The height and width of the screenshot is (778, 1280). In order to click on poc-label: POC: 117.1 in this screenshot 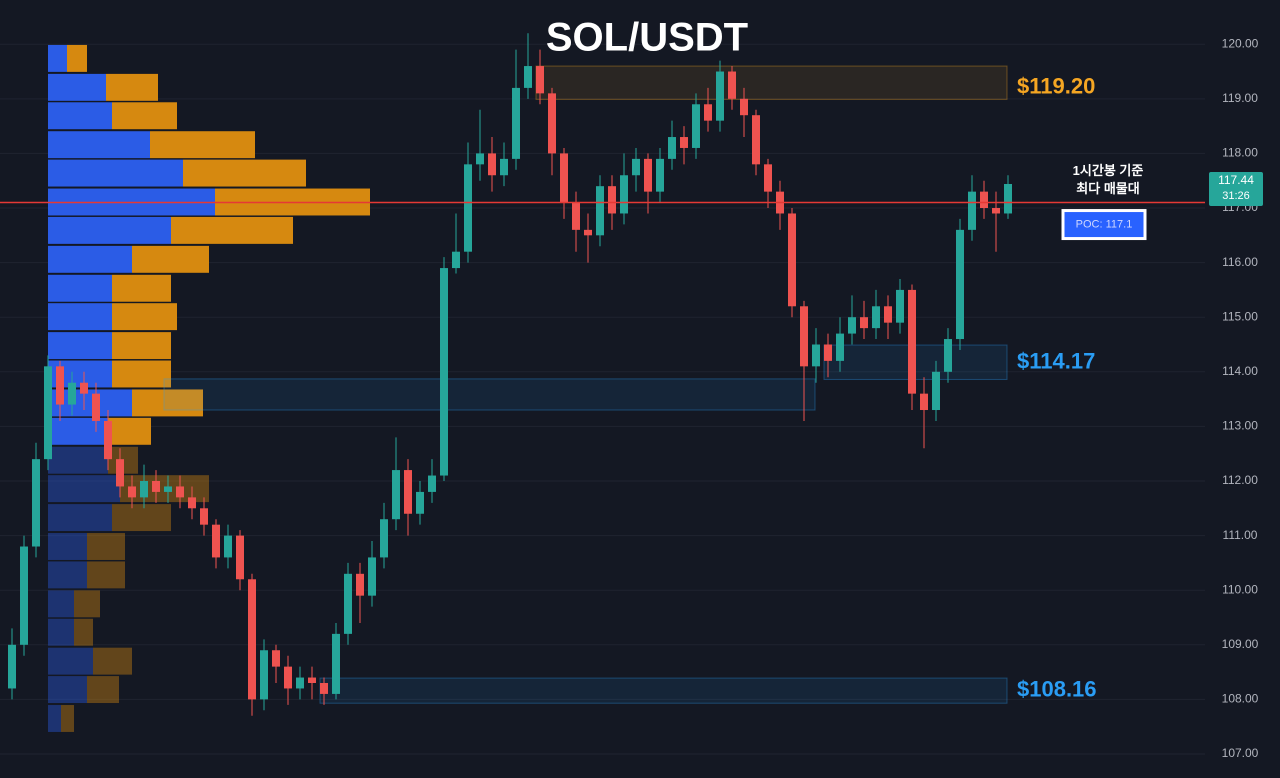, I will do `click(1104, 224)`.